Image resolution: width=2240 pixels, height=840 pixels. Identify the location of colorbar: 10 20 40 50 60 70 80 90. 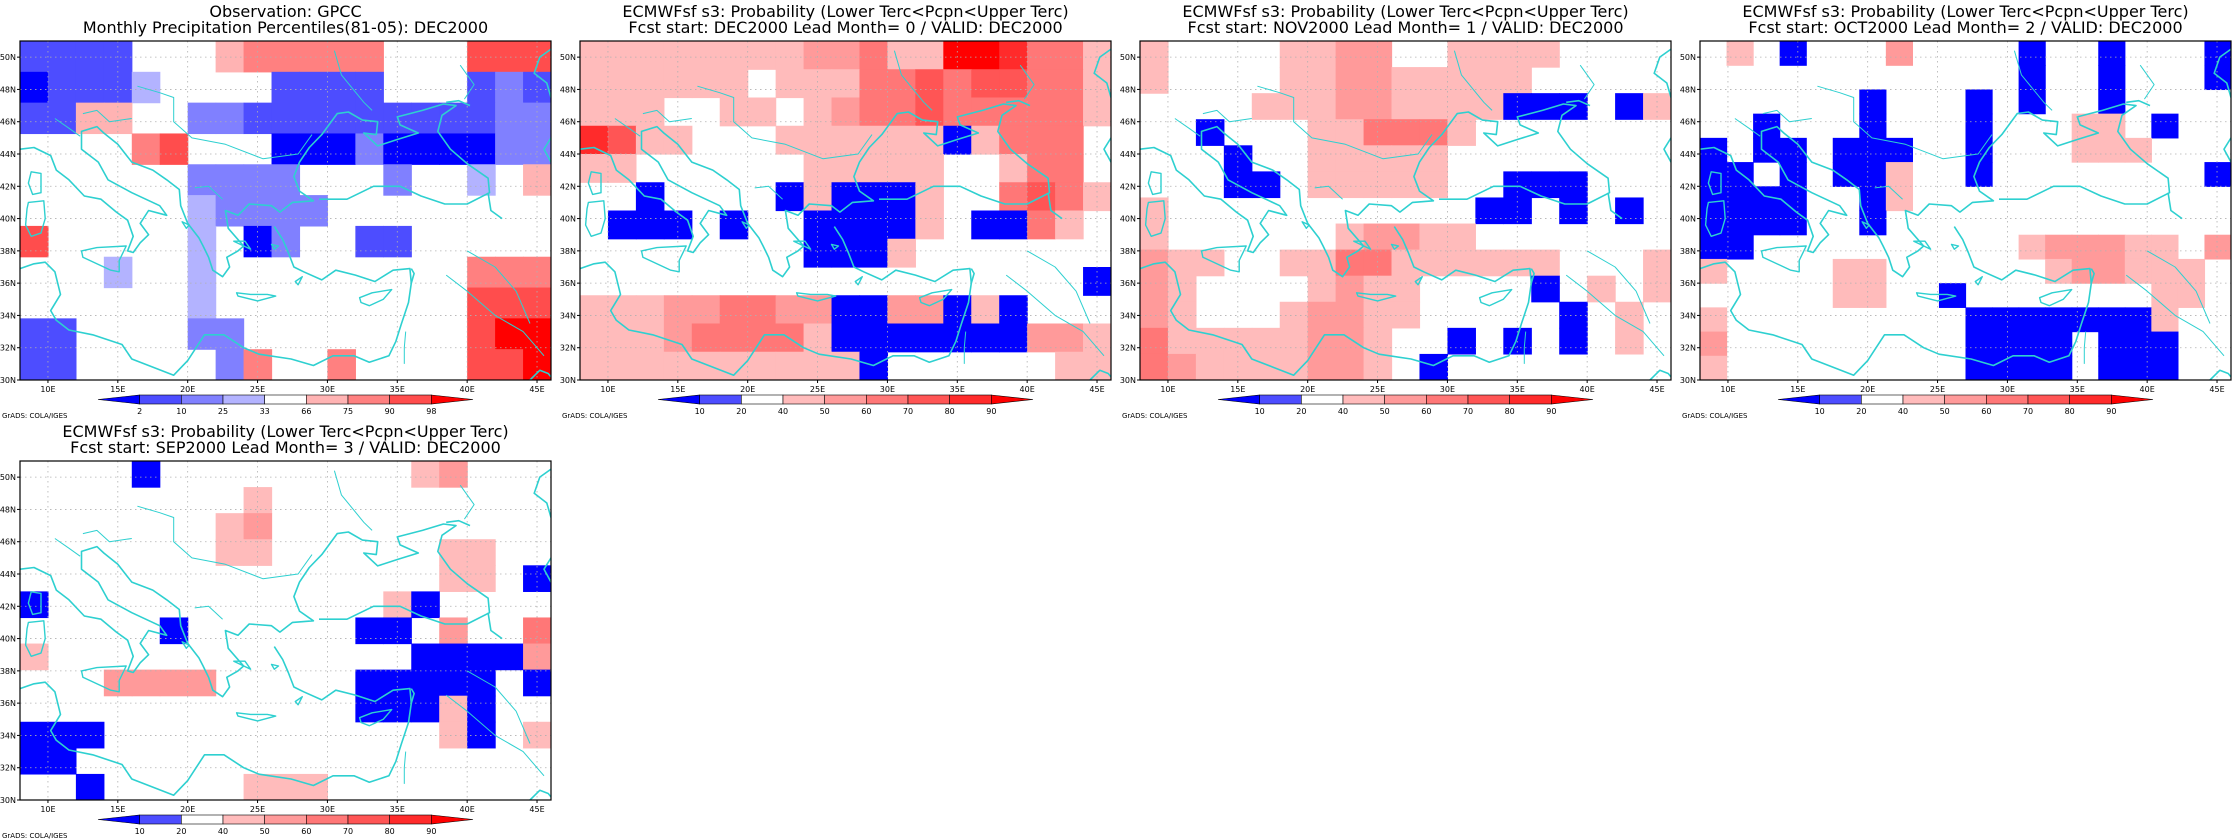
(1405, 405).